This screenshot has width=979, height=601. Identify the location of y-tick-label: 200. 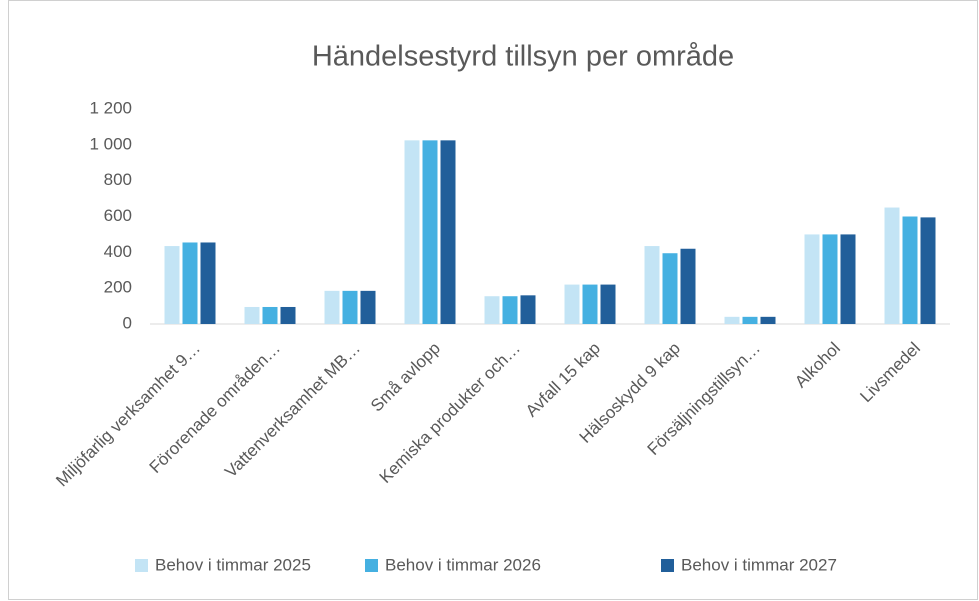
(118, 287).